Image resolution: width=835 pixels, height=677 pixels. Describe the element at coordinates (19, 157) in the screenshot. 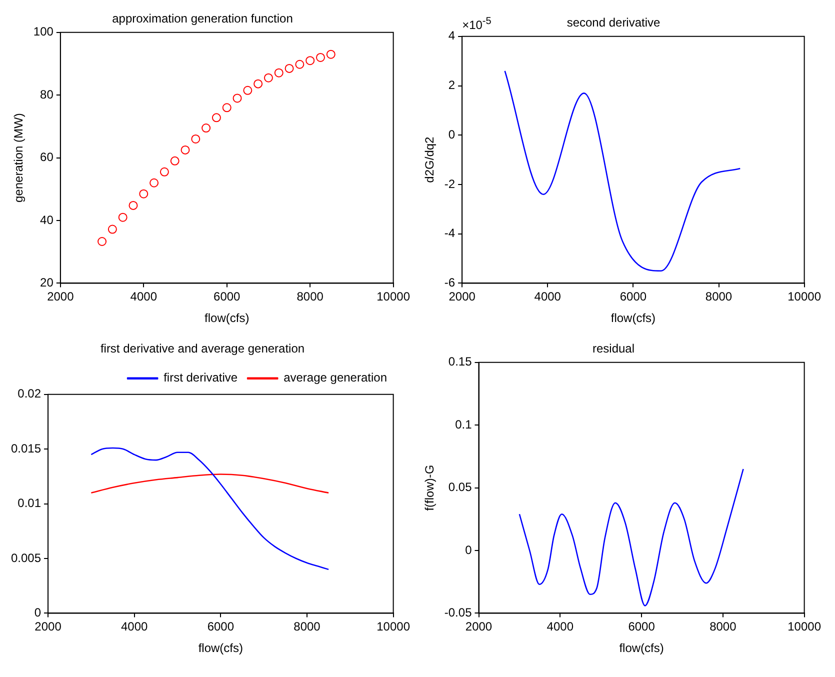

I see `y-axis-title: generation (MW)` at that location.